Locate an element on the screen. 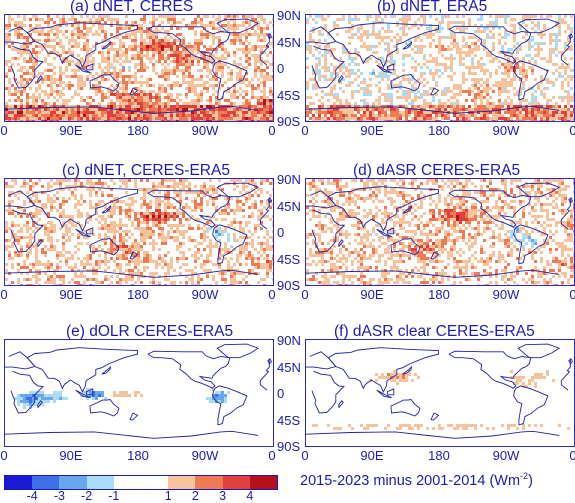 This screenshot has width=575, height=503. caption-suffix: ) is located at coordinates (530, 481).